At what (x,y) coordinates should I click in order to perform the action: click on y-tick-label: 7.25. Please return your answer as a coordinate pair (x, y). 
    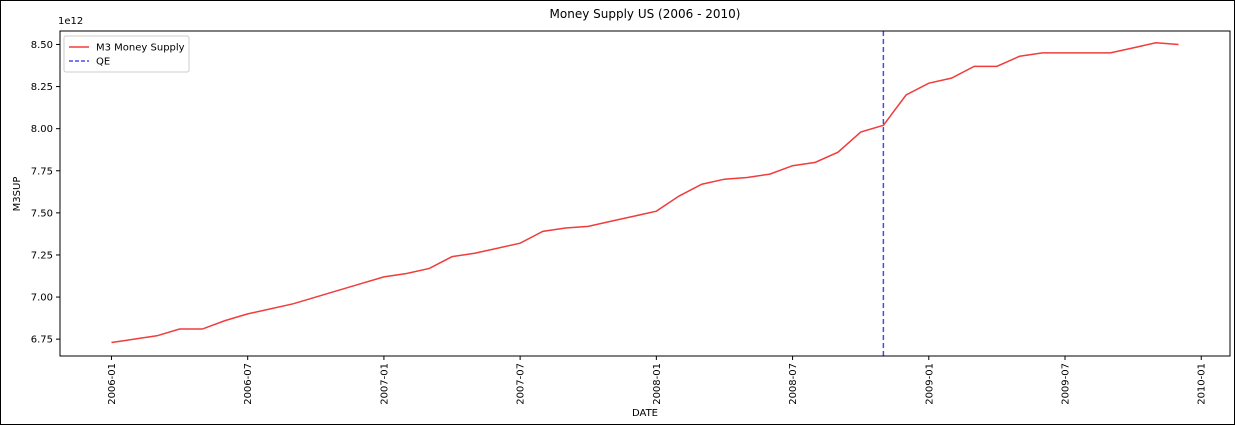
    Looking at the image, I should click on (42, 255).